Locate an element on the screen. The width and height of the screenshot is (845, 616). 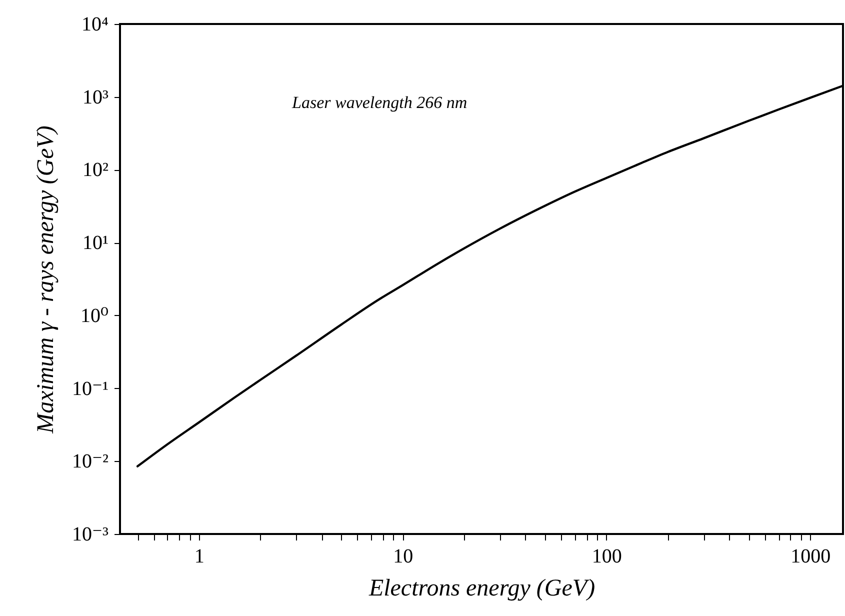
y-tick-label: 10⁻² is located at coordinates (90, 461).